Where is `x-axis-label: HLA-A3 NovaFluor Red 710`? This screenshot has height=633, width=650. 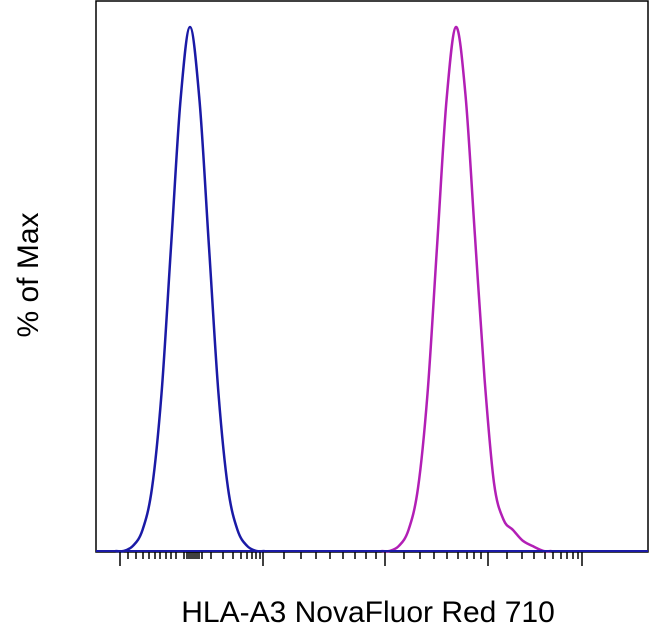 x-axis-label: HLA-A3 NovaFluor Red 710 is located at coordinates (368, 612).